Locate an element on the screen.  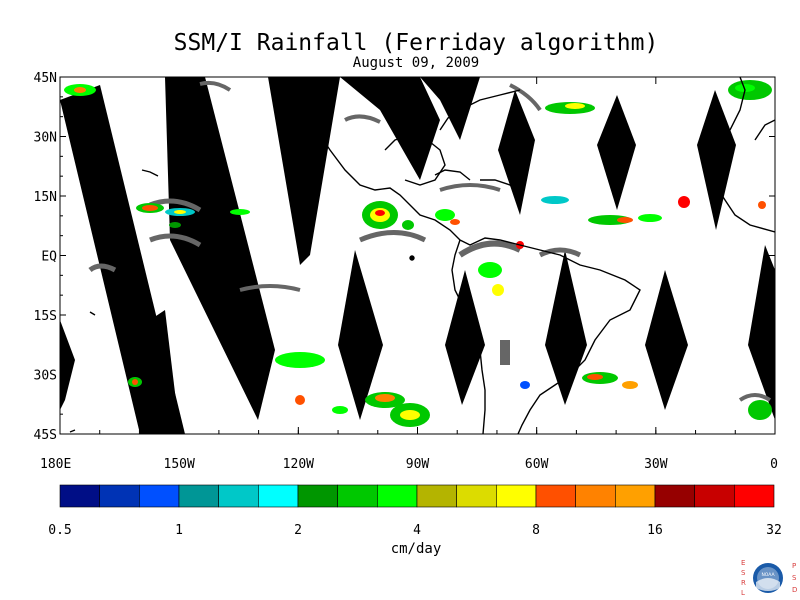
colorbar-tick-label: 16 is located at coordinates (655, 530).